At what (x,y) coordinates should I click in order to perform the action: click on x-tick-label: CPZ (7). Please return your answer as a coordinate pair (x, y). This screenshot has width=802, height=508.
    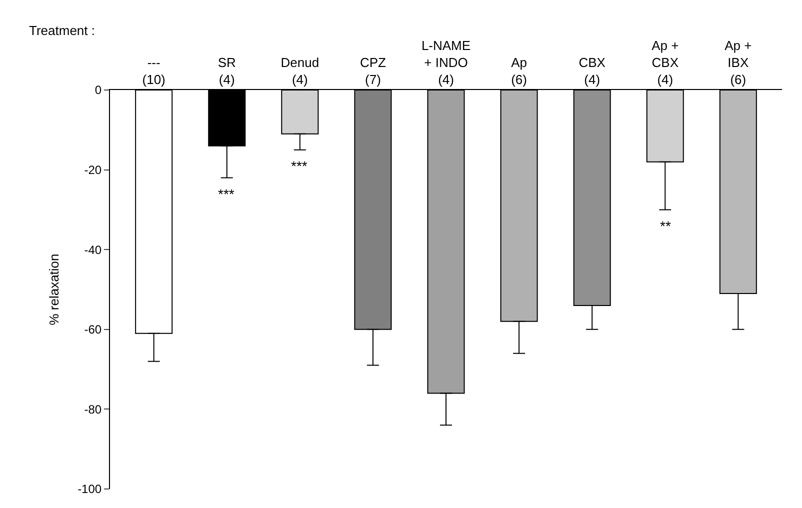
    Looking at the image, I should click on (373, 70).